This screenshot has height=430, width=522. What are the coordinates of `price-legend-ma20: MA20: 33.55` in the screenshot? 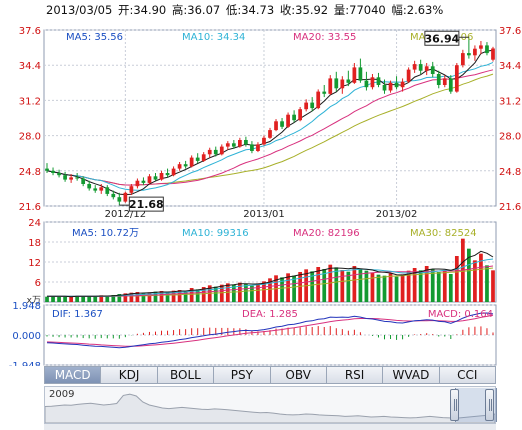 It's located at (324, 37).